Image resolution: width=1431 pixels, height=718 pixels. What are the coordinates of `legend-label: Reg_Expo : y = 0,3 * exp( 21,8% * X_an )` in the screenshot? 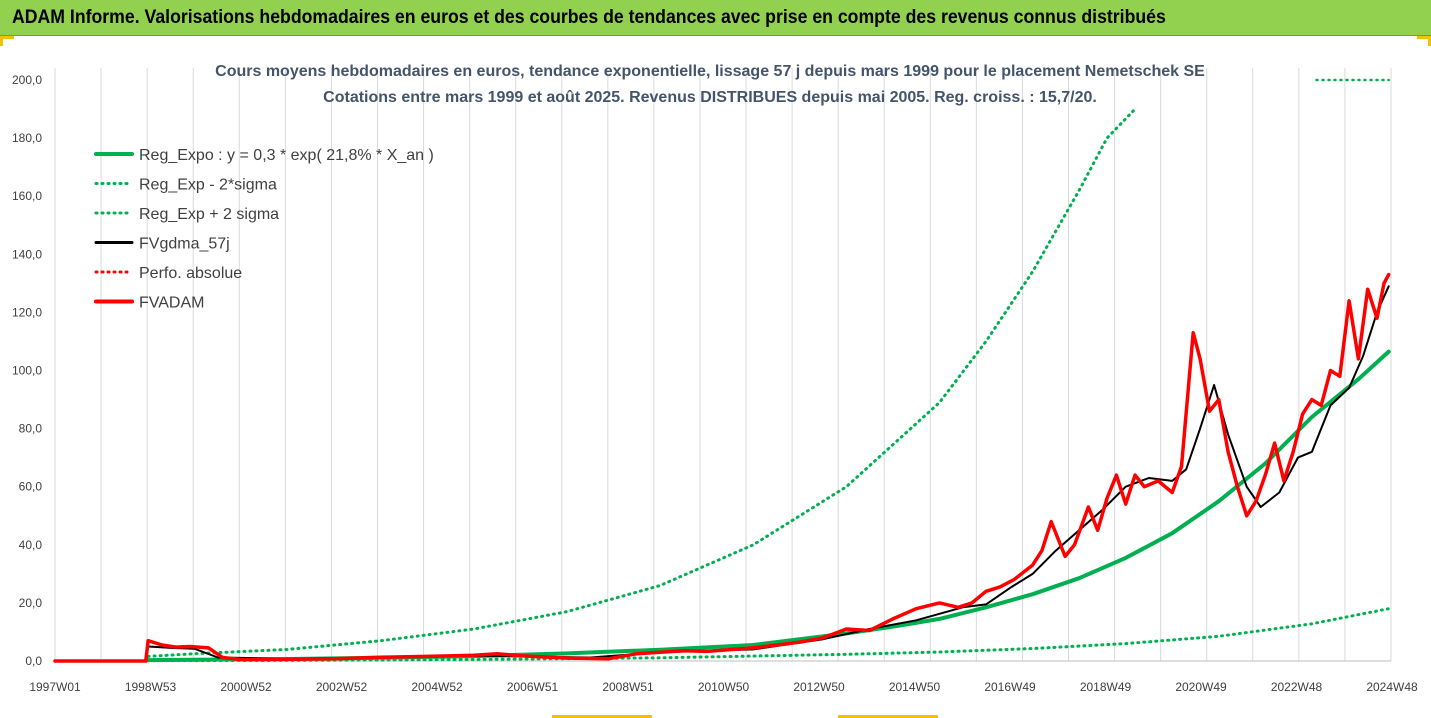 It's located at (286, 155).